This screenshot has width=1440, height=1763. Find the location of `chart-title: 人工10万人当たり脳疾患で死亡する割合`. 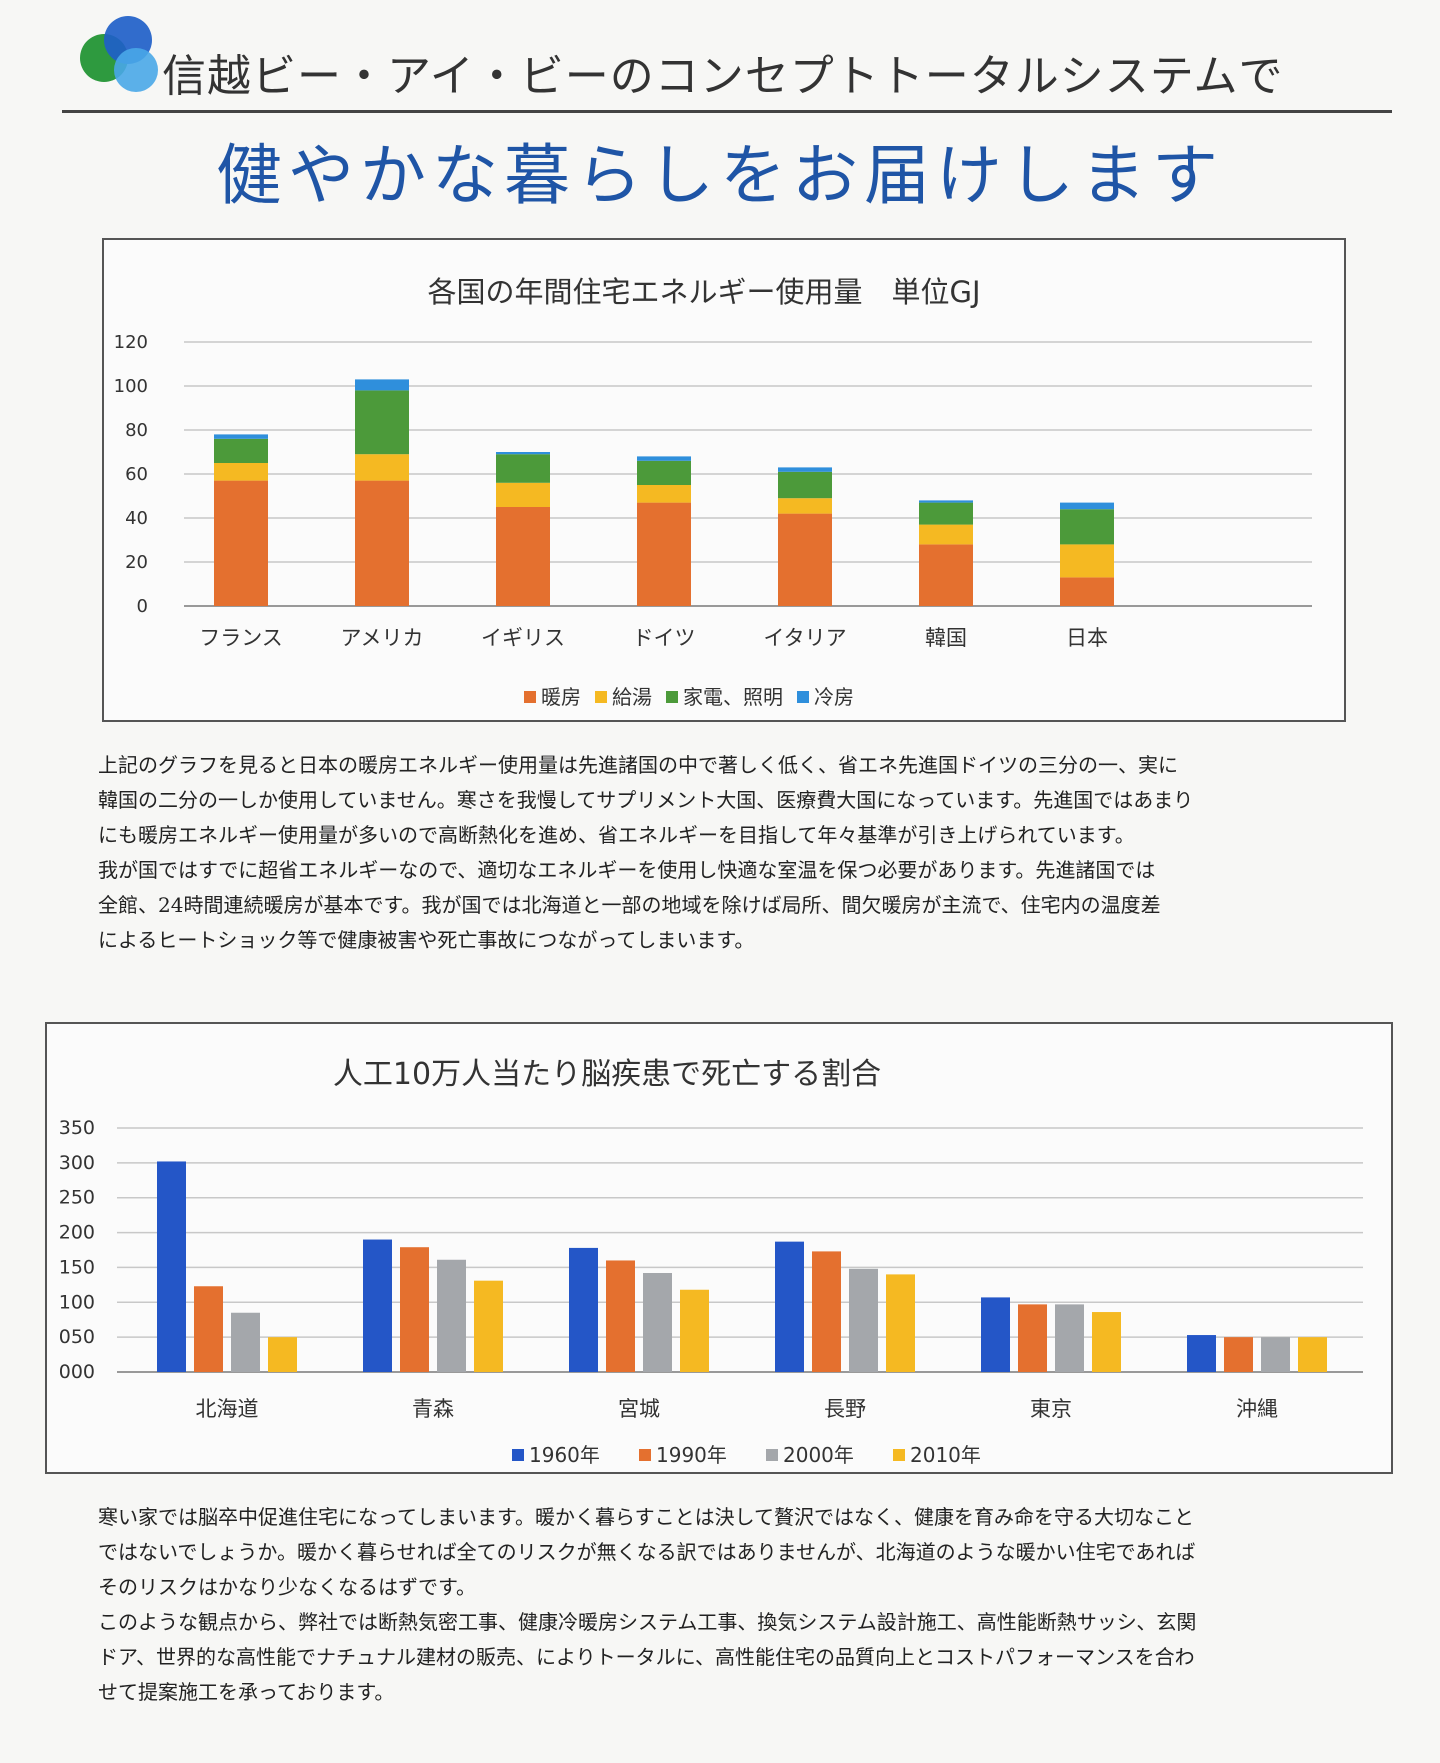

chart-title: 人工10万人当たり脳疾患で死亡する割合 is located at coordinates (607, 1074).